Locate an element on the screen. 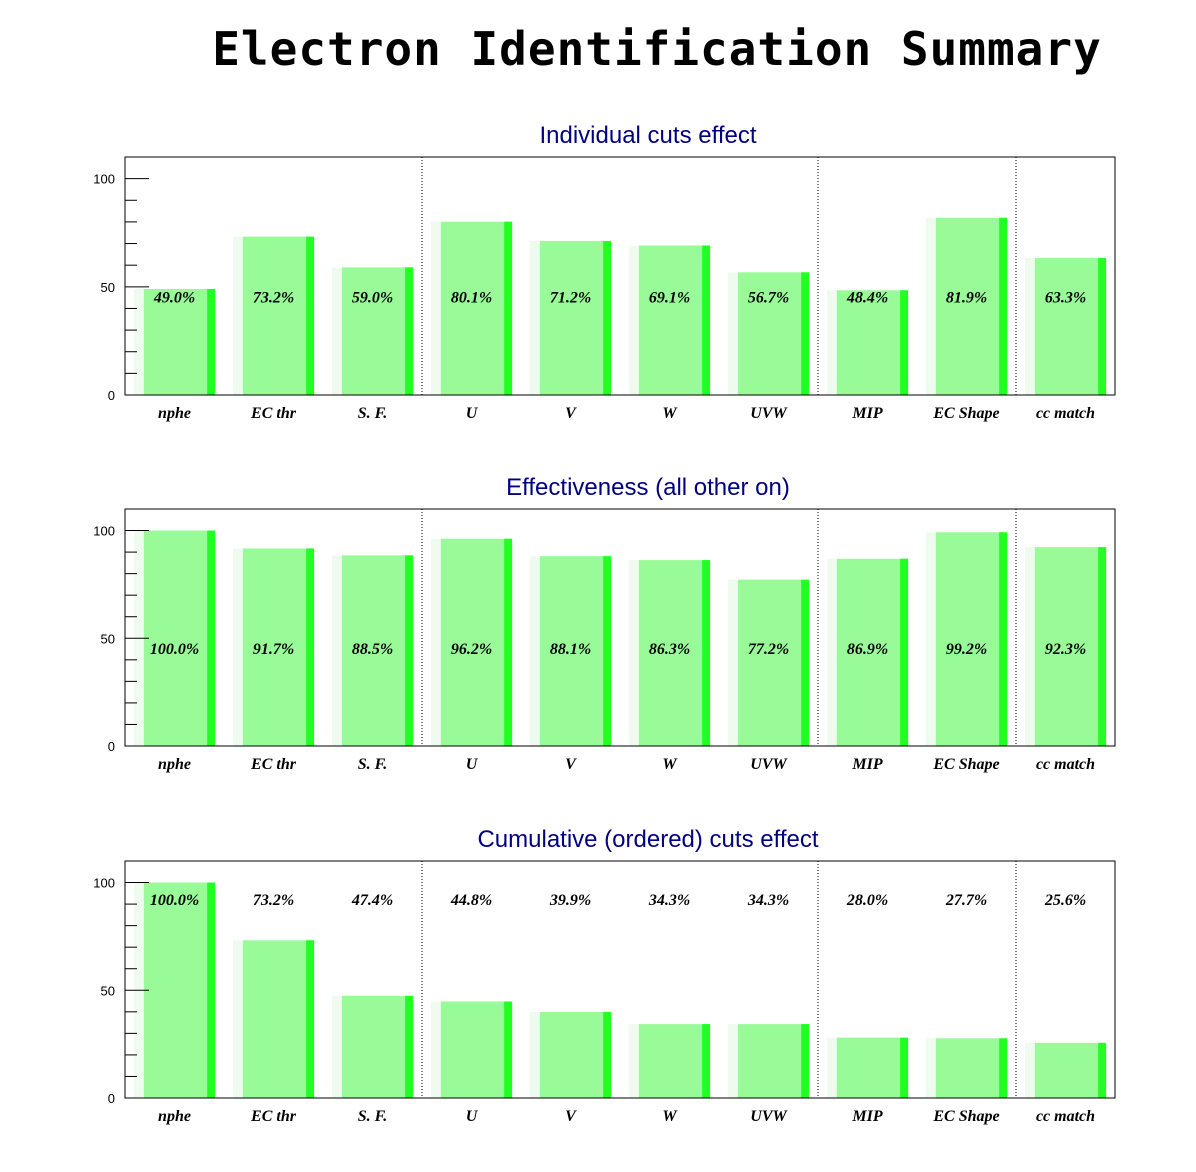 Image resolution: width=1196 pixels, height=1172 pixels. value-label: 77.2% is located at coordinates (768, 649).